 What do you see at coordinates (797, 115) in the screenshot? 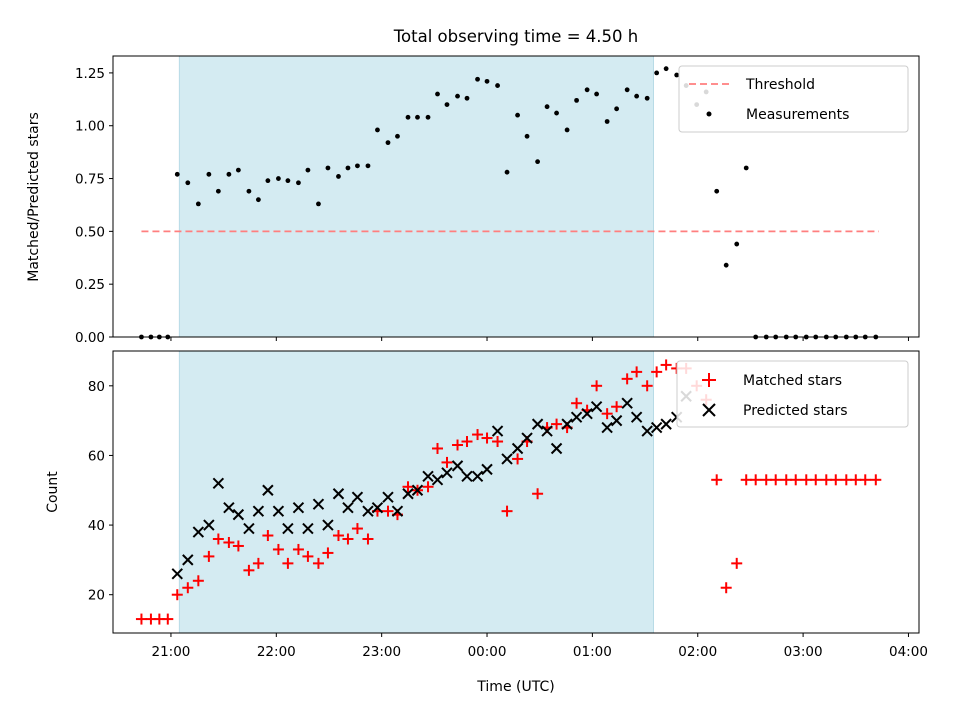
I see `legend-measurements-label: Measurements` at bounding box center [797, 115].